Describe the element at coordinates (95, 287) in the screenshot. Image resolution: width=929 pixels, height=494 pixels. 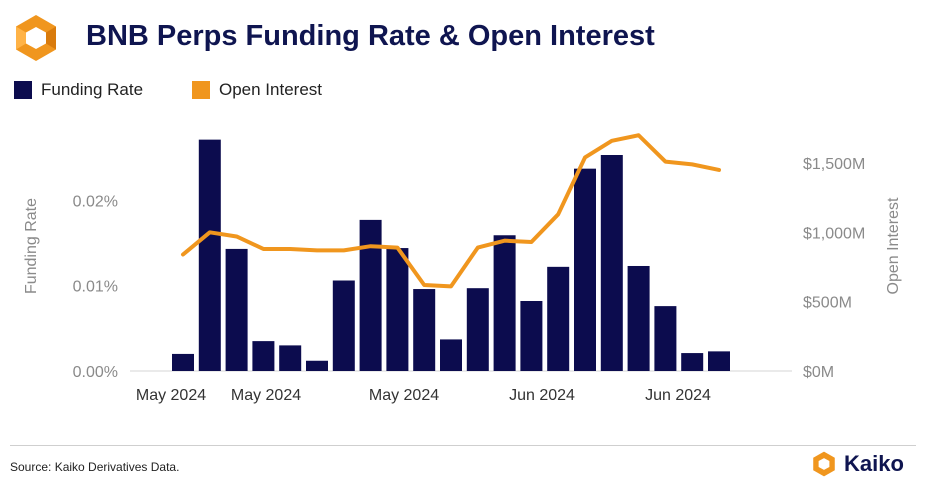
I see `y-left-tick-label: 0.01%` at that location.